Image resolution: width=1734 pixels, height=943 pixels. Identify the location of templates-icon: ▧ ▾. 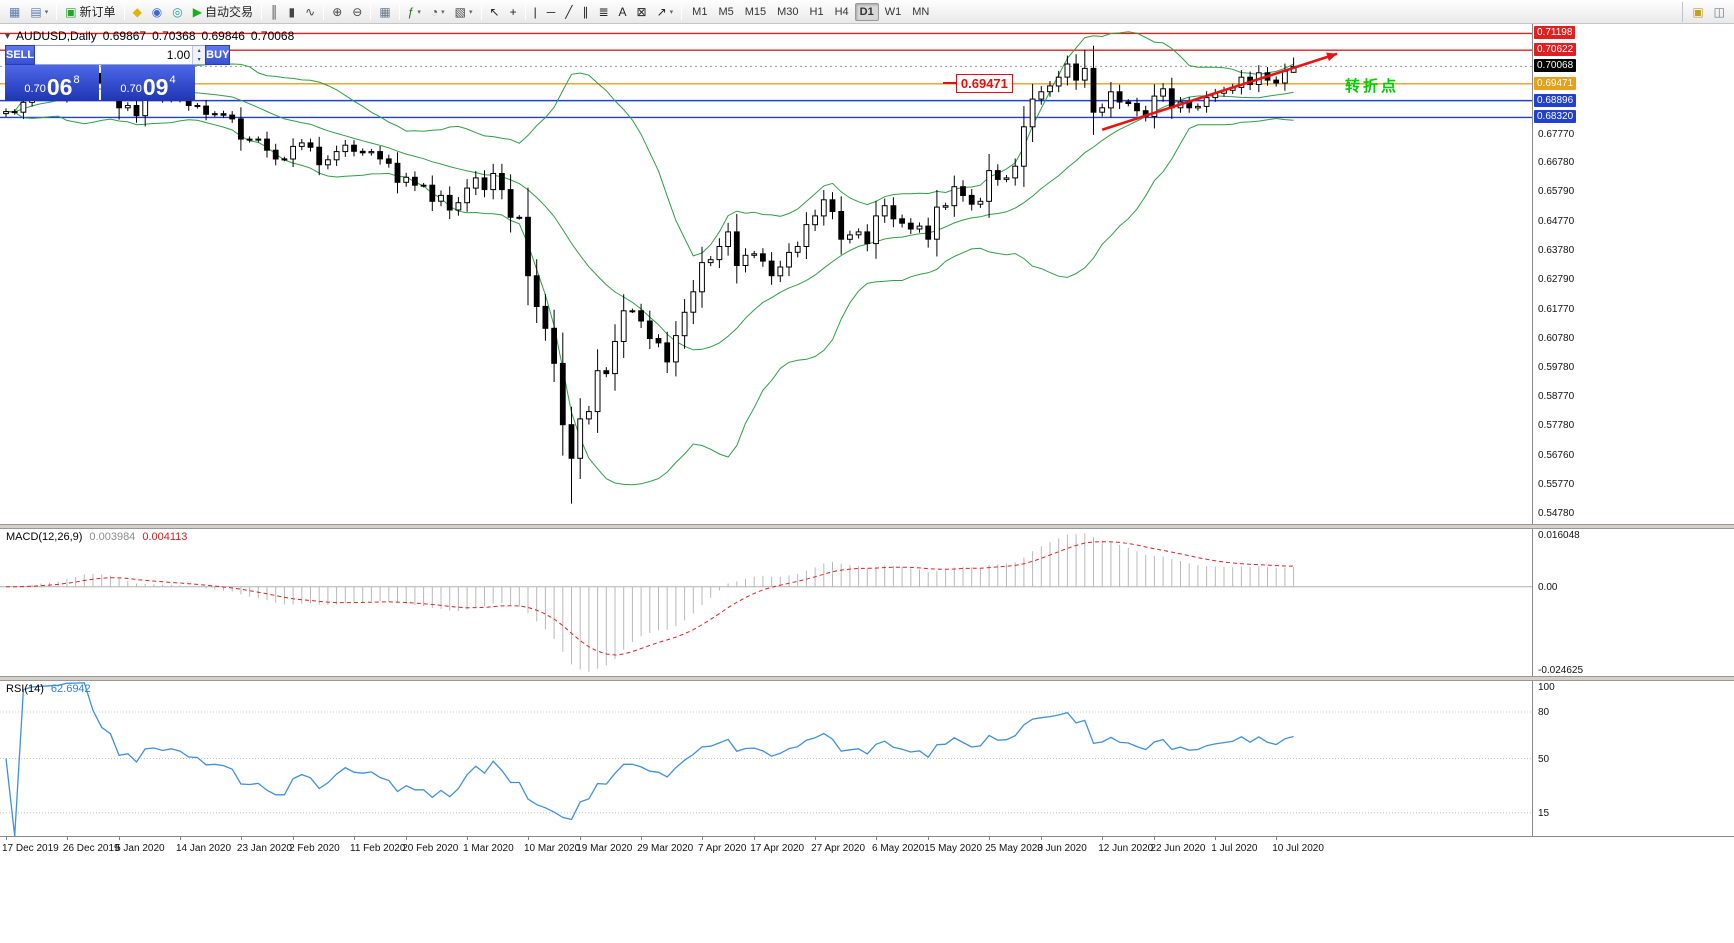
(464, 12).